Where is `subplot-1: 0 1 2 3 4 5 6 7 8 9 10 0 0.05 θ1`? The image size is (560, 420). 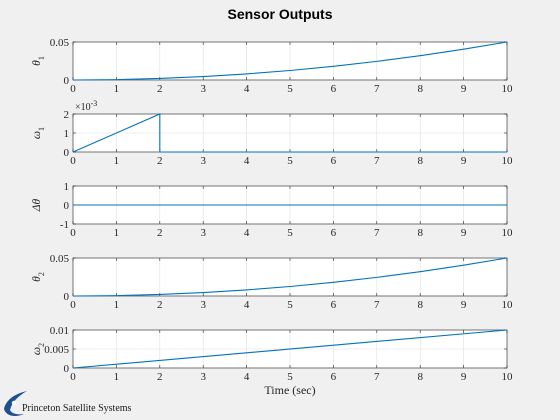 subplot-1: 0 1 2 3 4 5 6 7 8 9 10 0 0.05 θ1 is located at coordinates (272, 66).